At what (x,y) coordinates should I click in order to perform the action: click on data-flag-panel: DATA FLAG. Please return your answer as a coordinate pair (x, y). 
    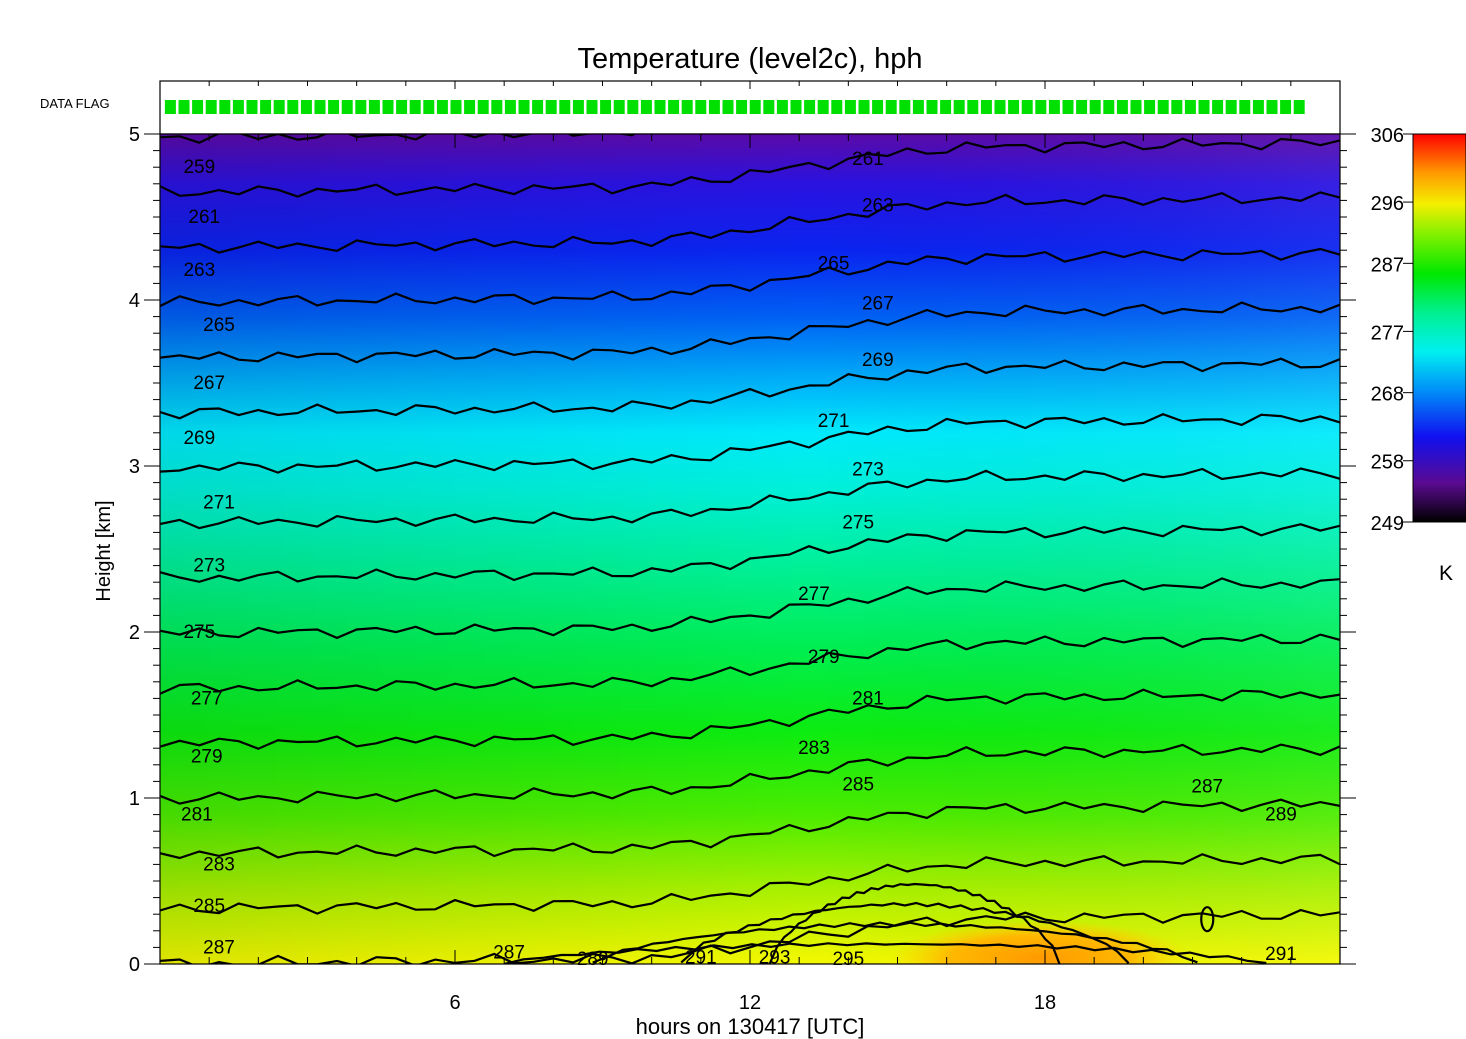
    Looking at the image, I should click on (690, 107).